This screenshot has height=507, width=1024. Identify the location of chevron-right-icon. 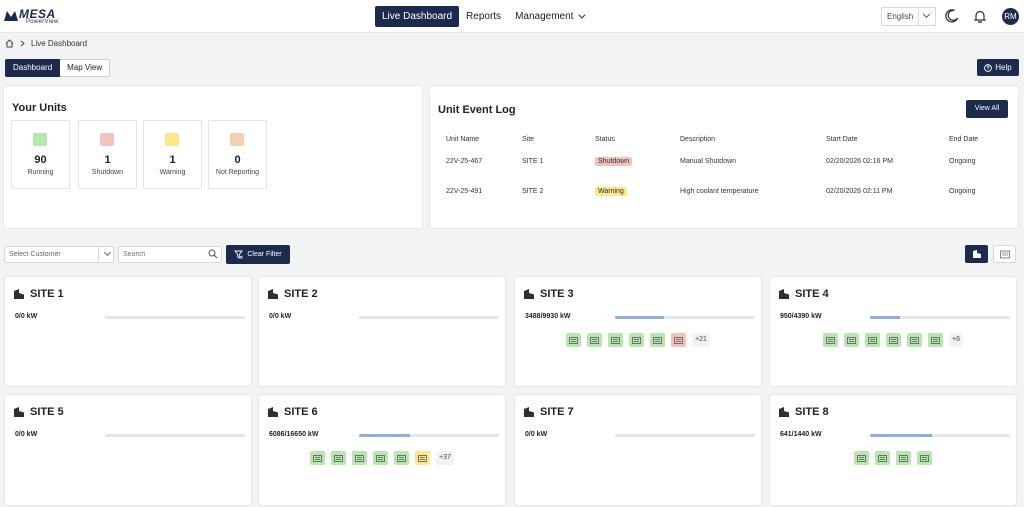
(22, 43).